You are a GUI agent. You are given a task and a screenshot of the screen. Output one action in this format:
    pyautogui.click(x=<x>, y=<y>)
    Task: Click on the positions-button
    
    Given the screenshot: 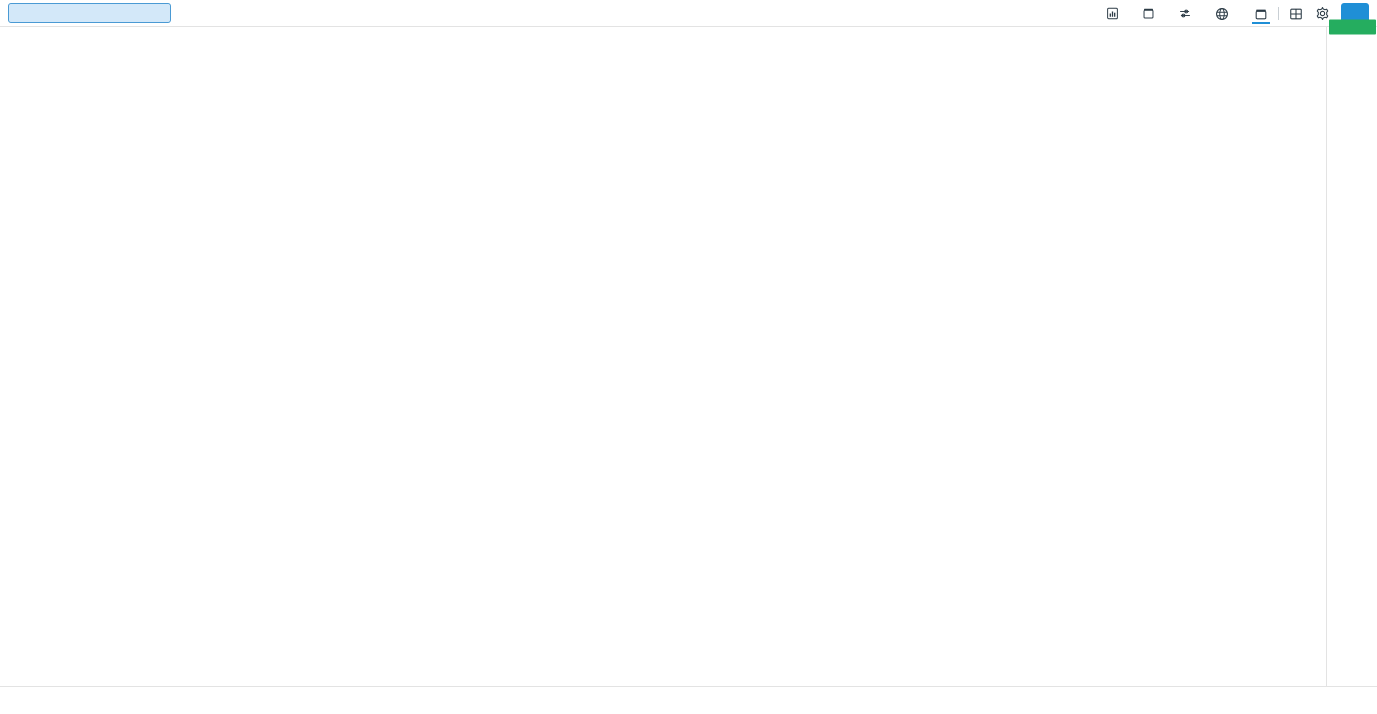 What is the action you would take?
    pyautogui.click(x=1187, y=13)
    